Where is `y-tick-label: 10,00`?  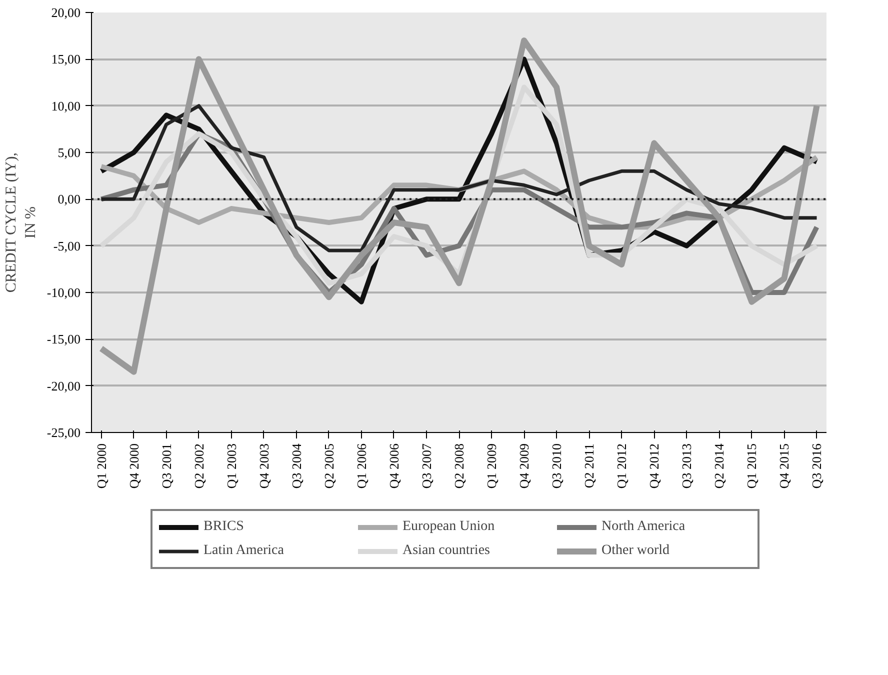 y-tick-label: 10,00 is located at coordinates (65, 106).